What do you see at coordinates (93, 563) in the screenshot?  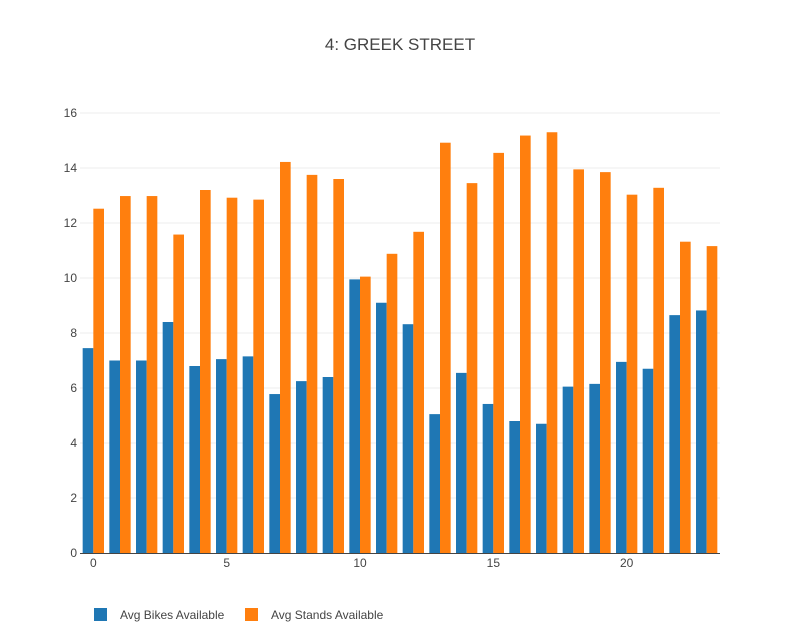 I see `x-tick-label: 0` at bounding box center [93, 563].